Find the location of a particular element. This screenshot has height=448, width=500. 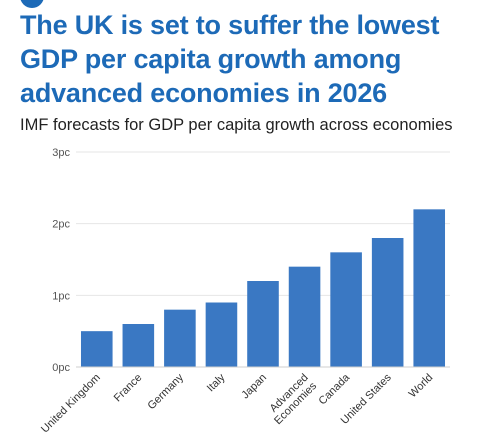

x-tick-label: AdvancedEconomies is located at coordinates (292, 399).